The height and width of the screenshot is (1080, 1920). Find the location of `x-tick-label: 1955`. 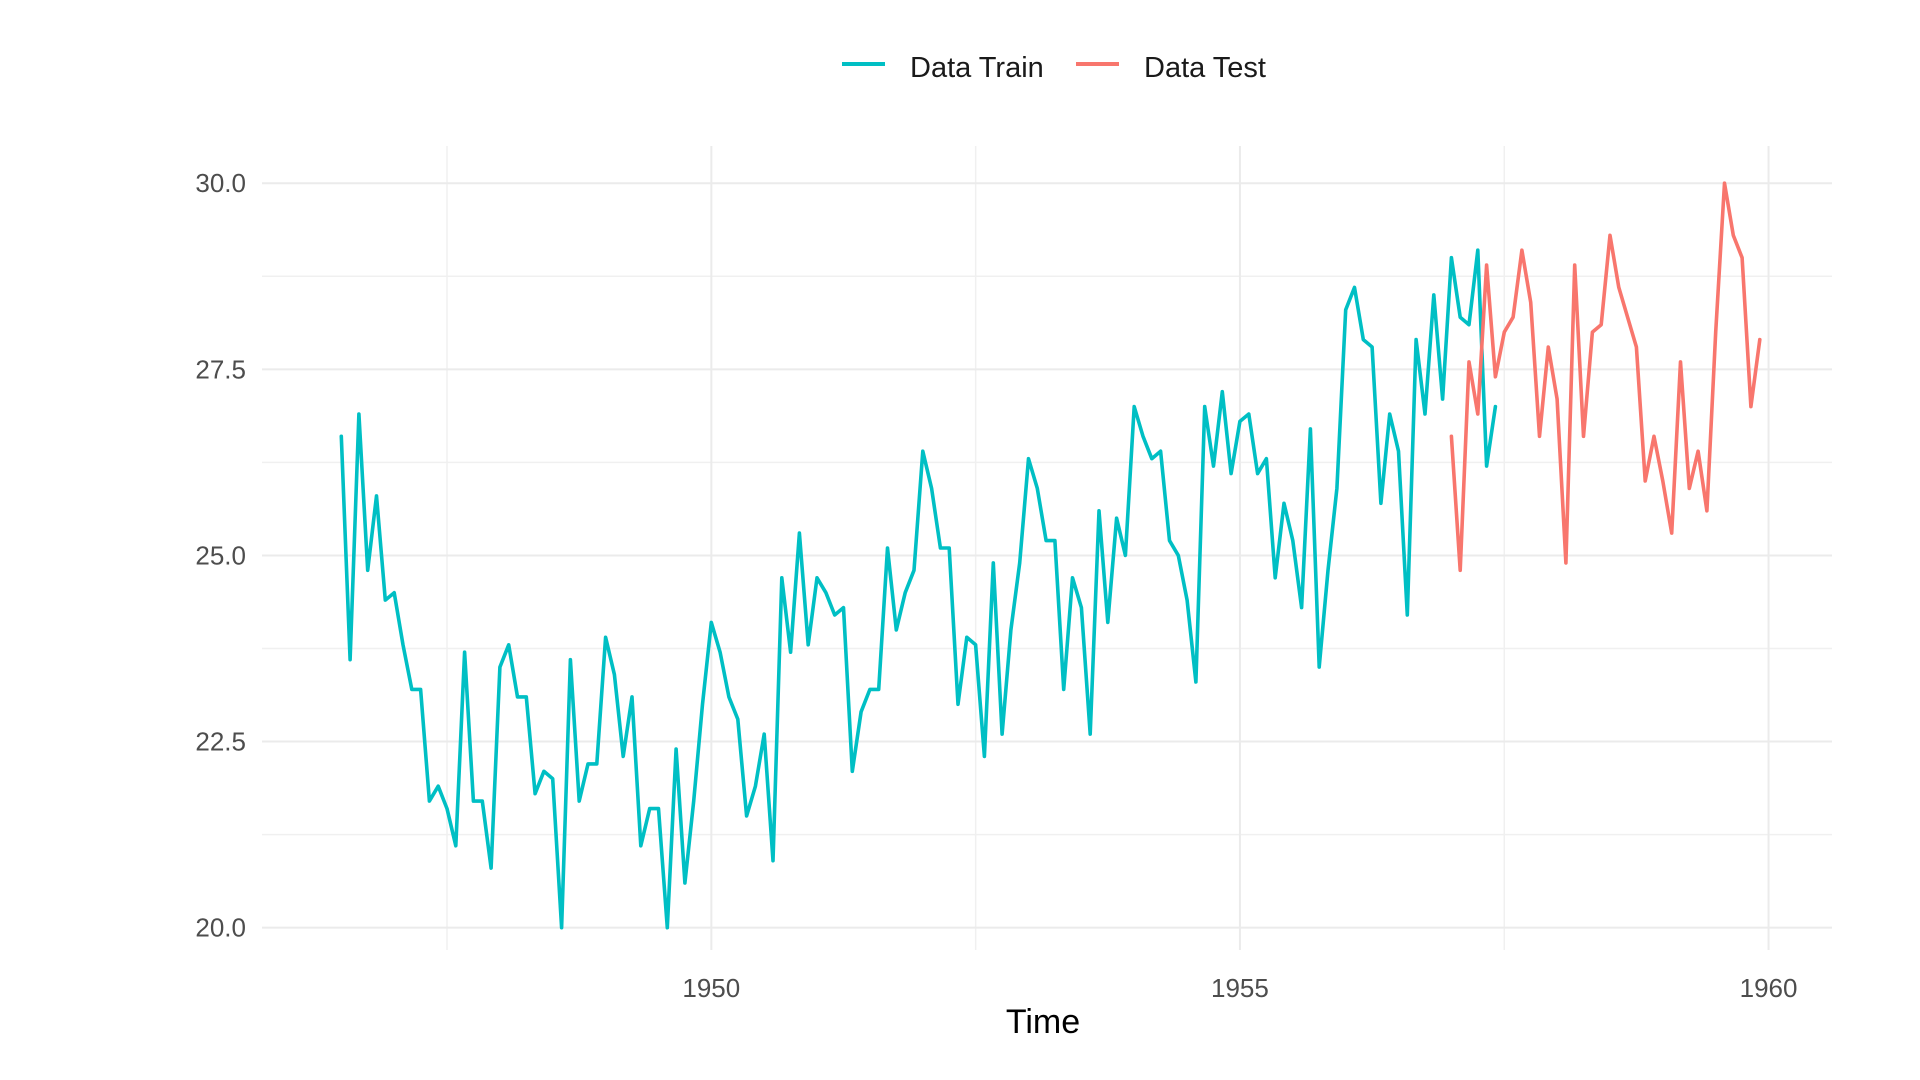

x-tick-label: 1955 is located at coordinates (1240, 988).